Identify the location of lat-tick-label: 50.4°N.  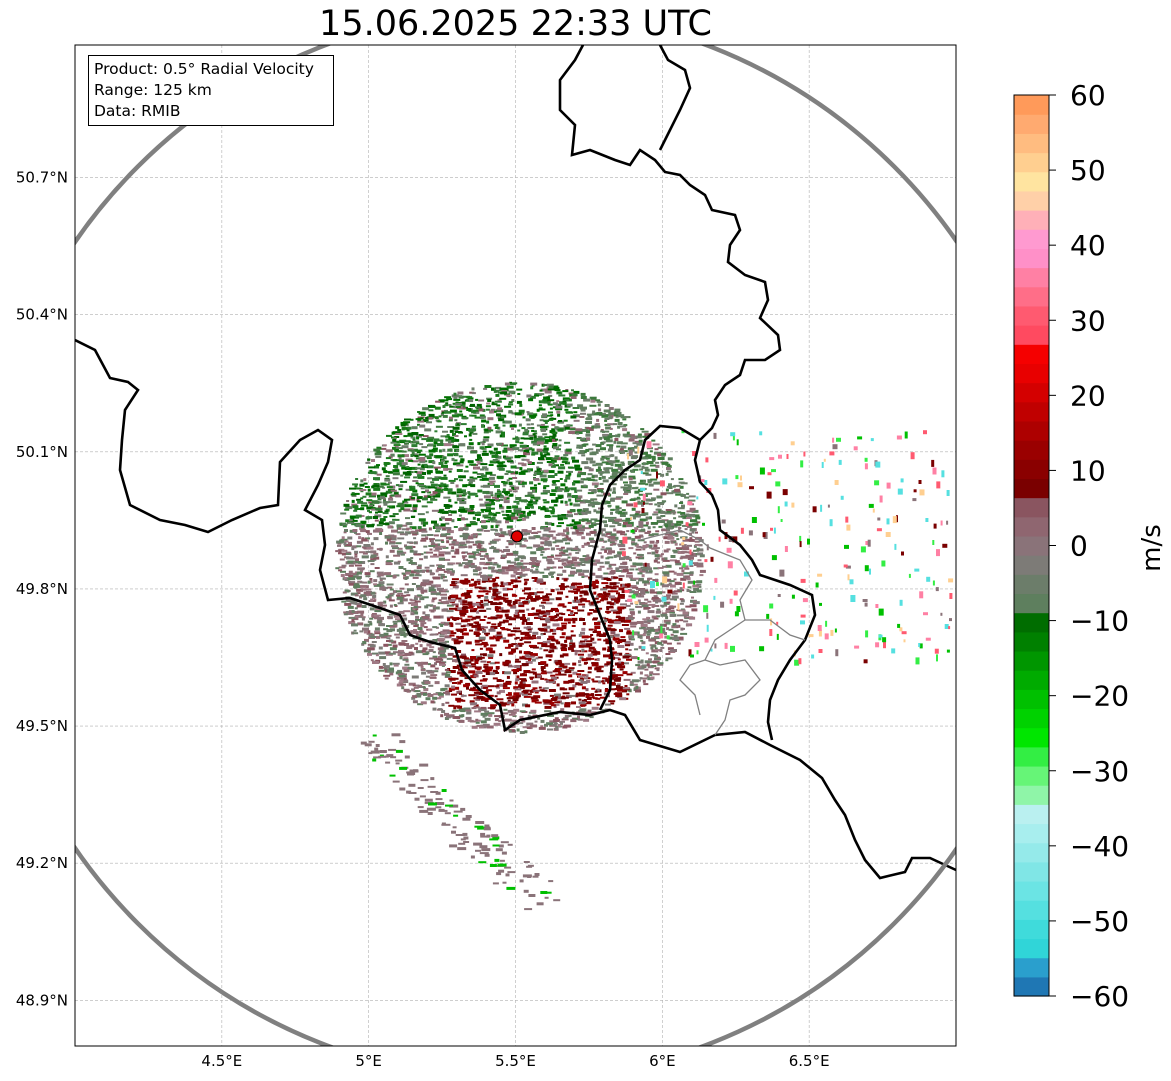
(42, 315).